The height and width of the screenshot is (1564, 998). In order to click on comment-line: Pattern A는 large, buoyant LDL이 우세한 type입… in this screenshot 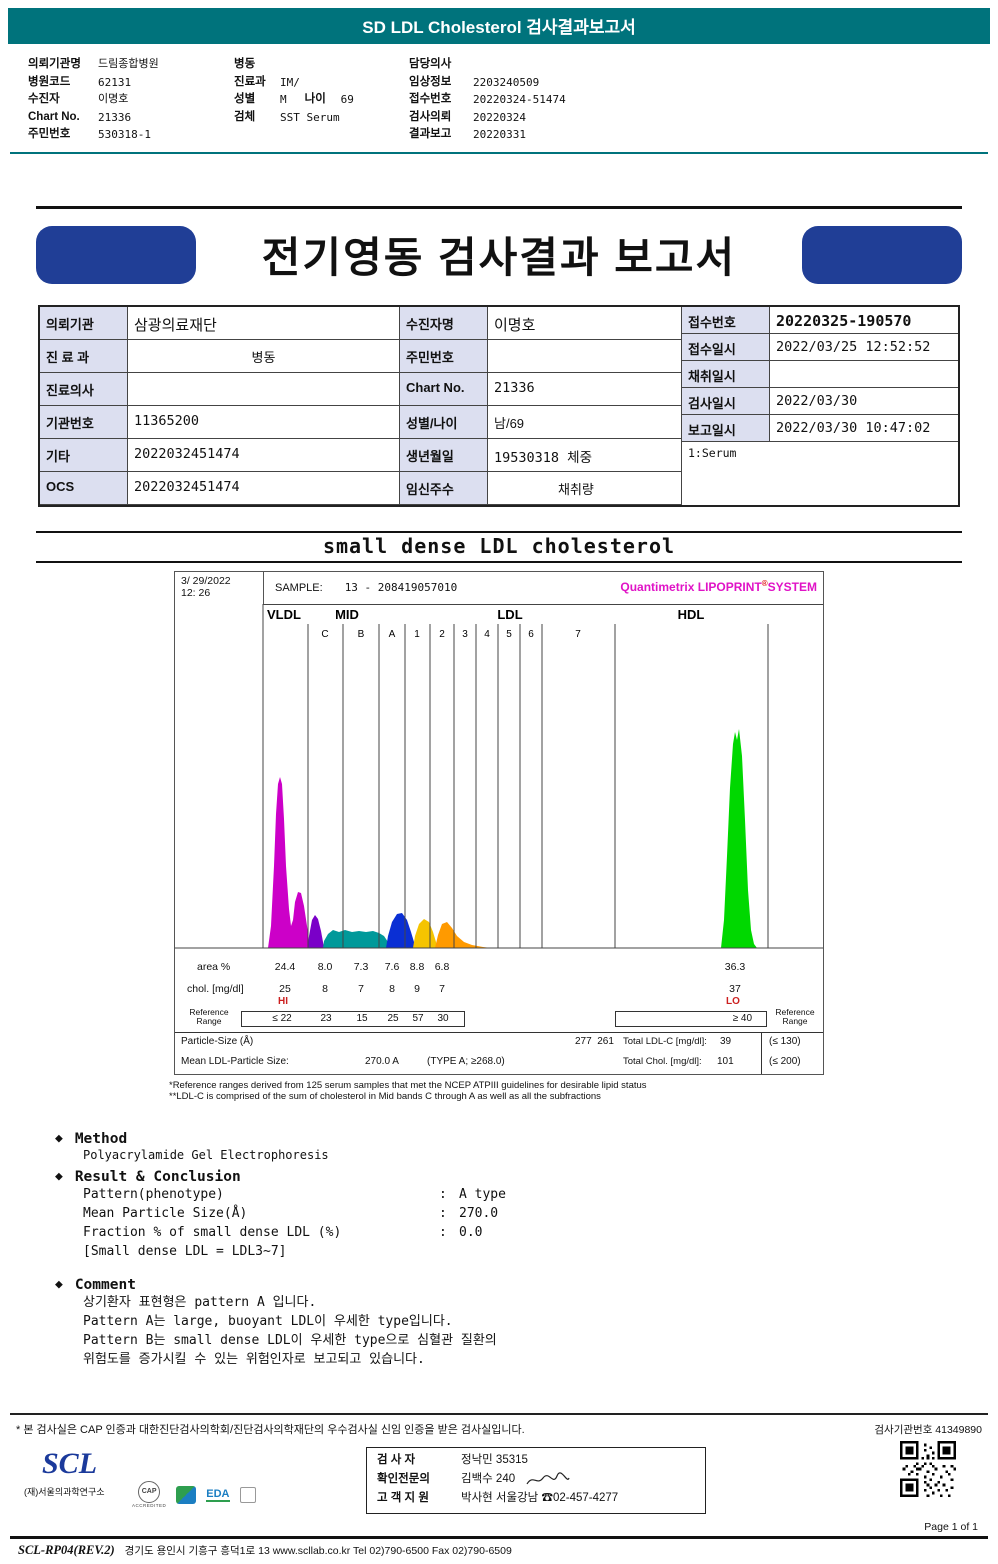, I will do `click(268, 1321)`.